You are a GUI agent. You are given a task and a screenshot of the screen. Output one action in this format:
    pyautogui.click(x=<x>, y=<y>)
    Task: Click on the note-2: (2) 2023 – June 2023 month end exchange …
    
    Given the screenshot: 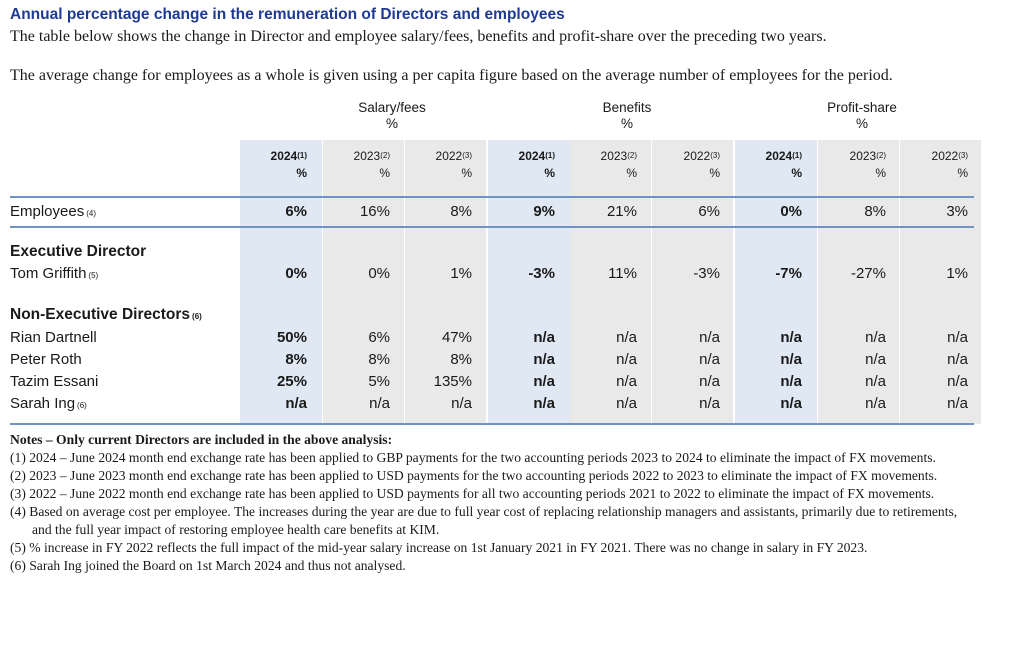 What is the action you would take?
    pyautogui.click(x=474, y=475)
    